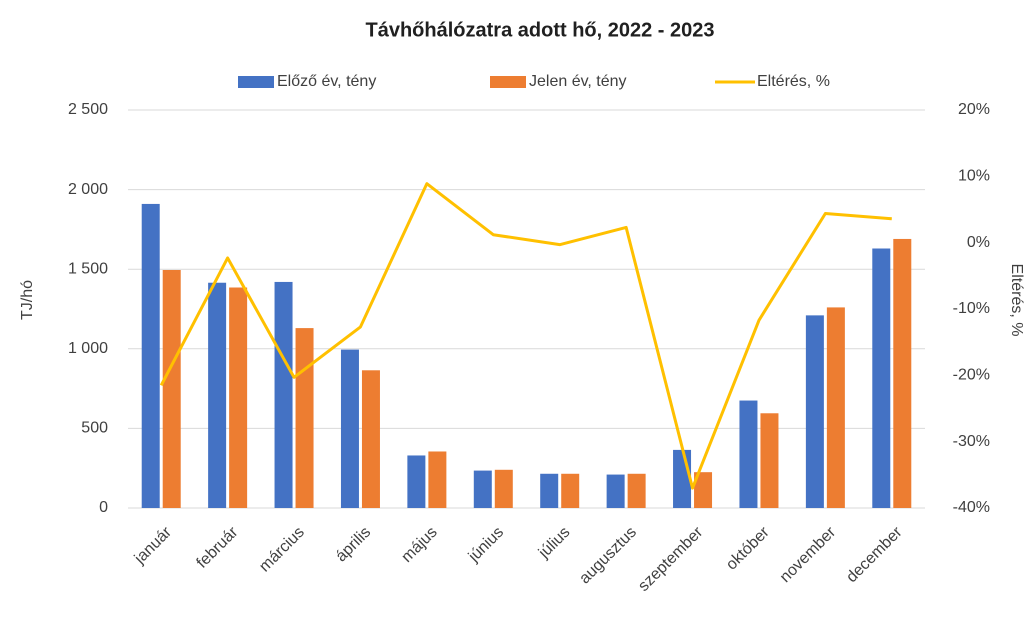  Describe the element at coordinates (540, 30) in the screenshot. I see `chart-title: Távhőhálózatra adott hő, 2022 - 2023` at that location.